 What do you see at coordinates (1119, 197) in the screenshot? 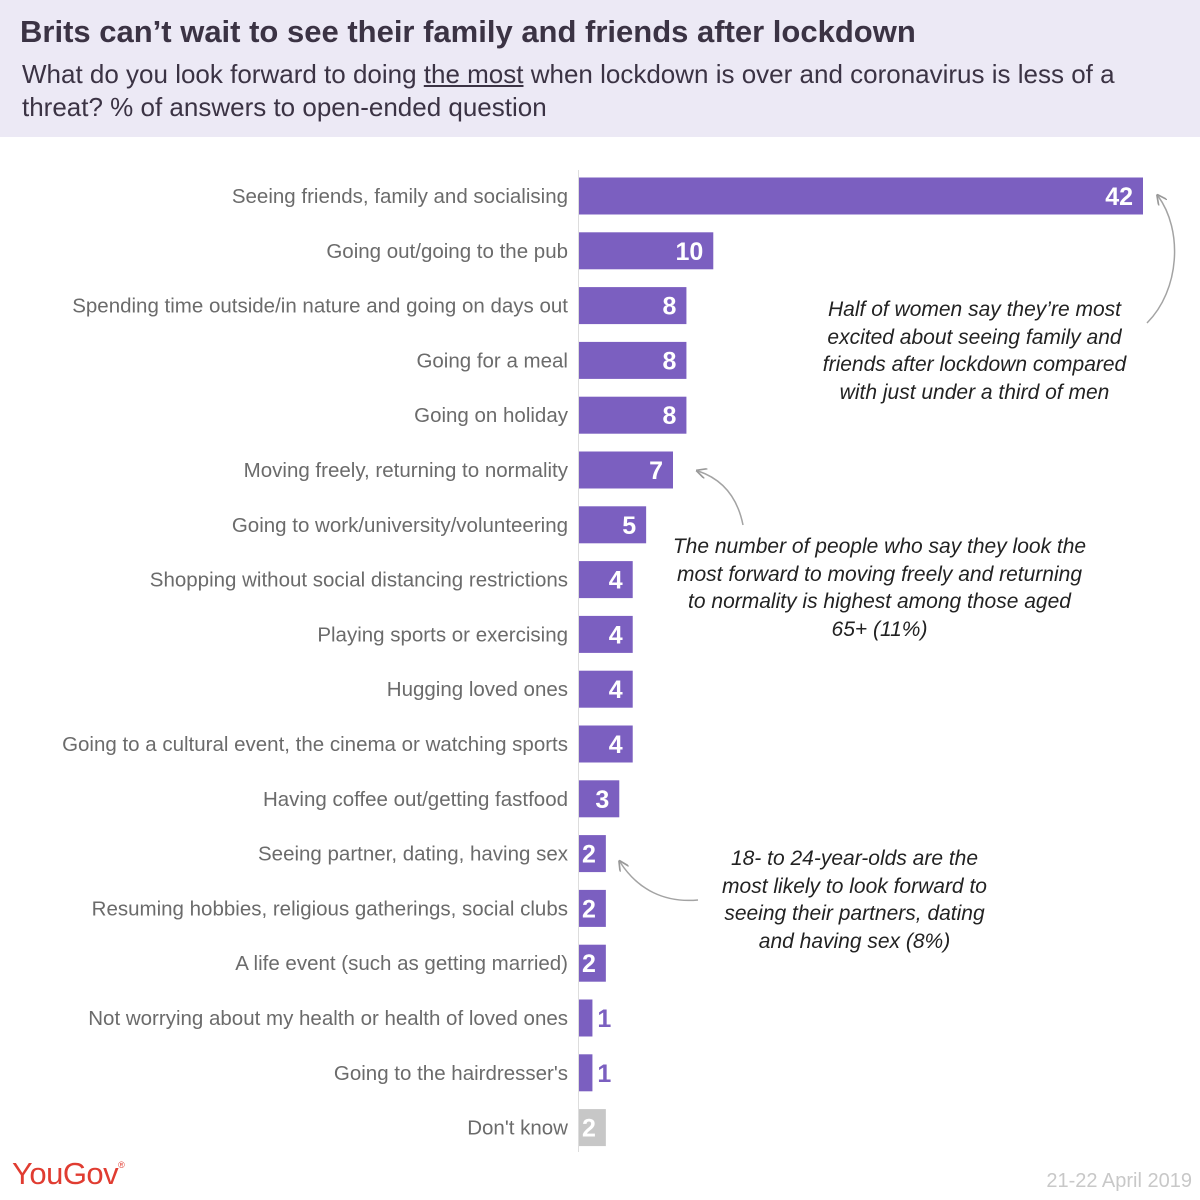
I see `value-label: 42` at bounding box center [1119, 197].